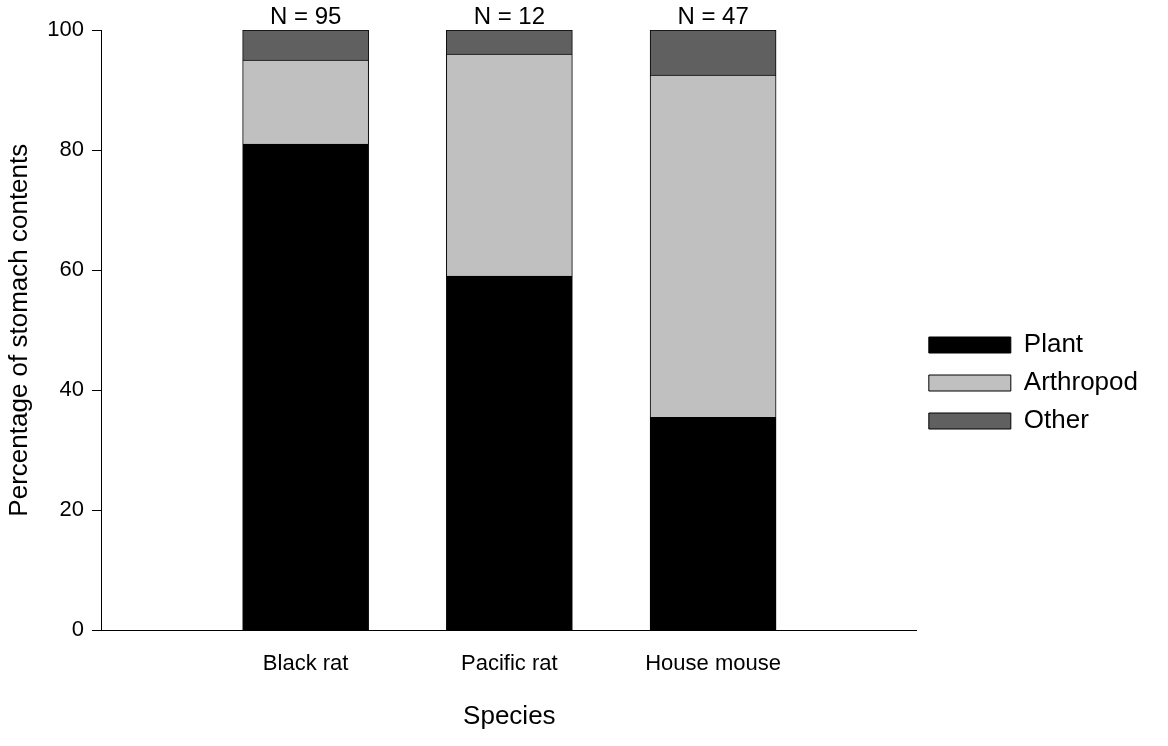  Describe the element at coordinates (713, 662) in the screenshot. I see `x-tick-label: House mouse` at that location.